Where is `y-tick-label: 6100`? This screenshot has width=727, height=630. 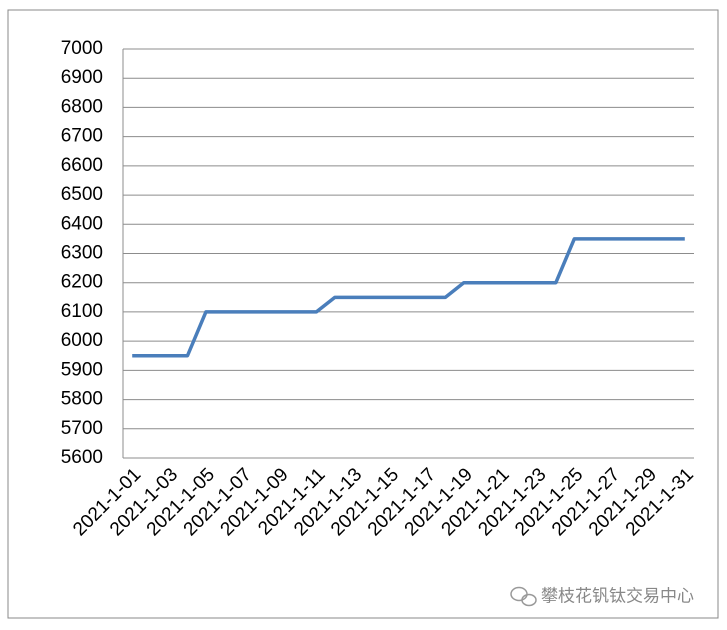 y-tick-label: 6100 is located at coordinates (82, 311).